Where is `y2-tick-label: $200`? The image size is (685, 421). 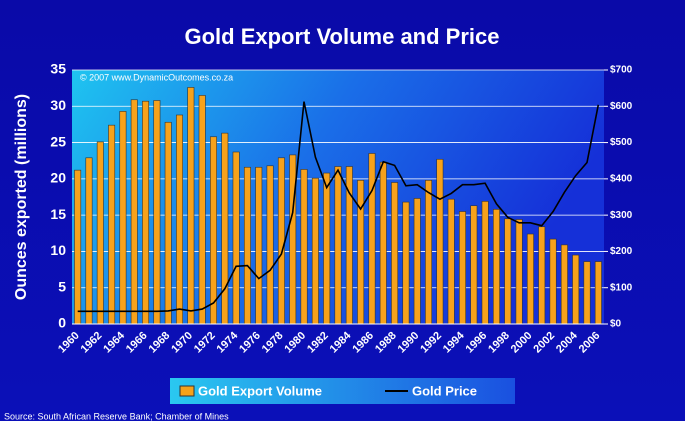 y2-tick-label: $200 is located at coordinates (621, 251).